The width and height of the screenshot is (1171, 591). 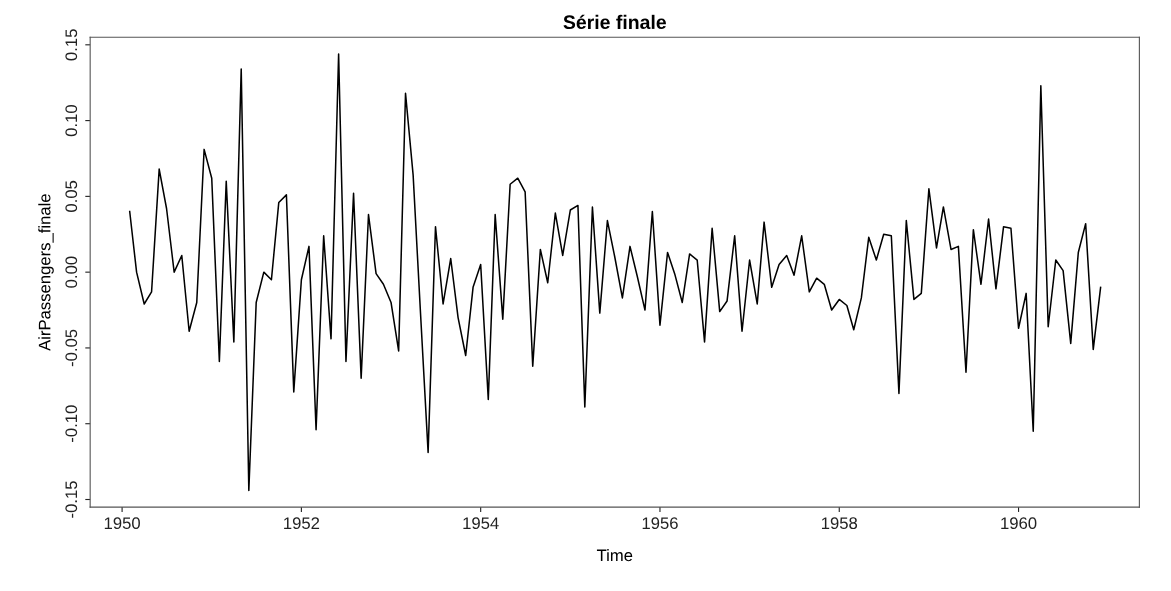 I want to click on x-tick-label: 1950, so click(x=122, y=523).